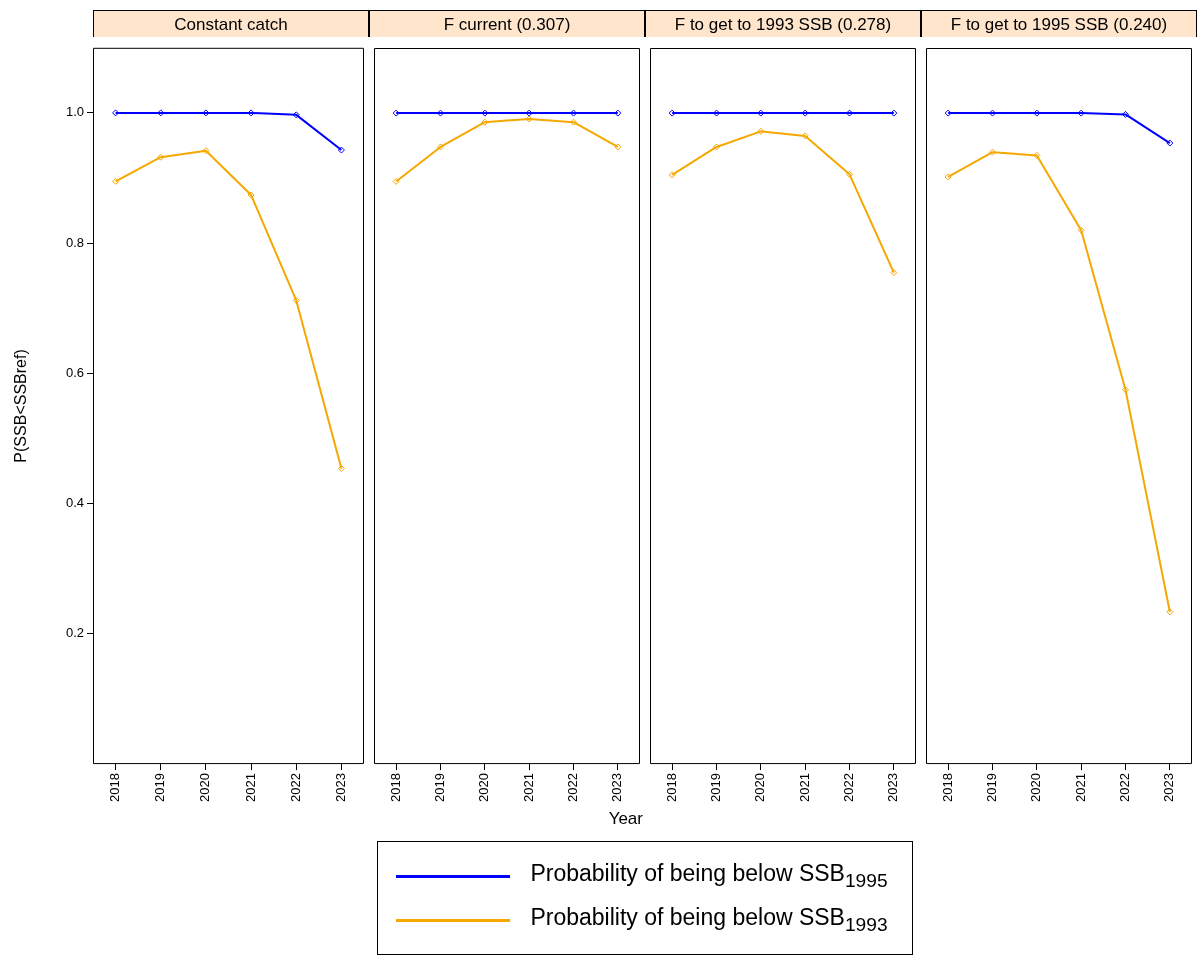  I want to click on y-tick-label: 0.4, so click(74, 503).